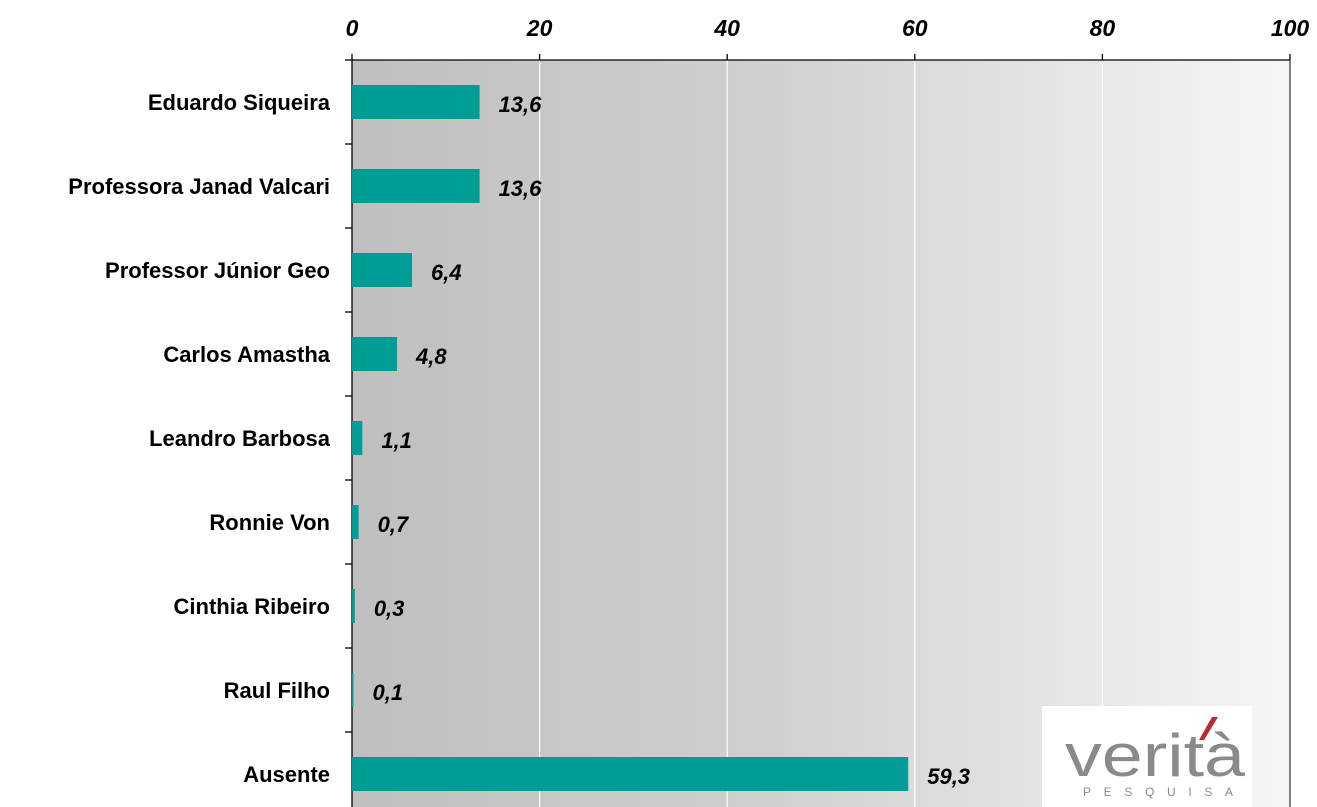 Image resolution: width=1317 pixels, height=807 pixels. I want to click on x-tick-label: 0, so click(352, 28).